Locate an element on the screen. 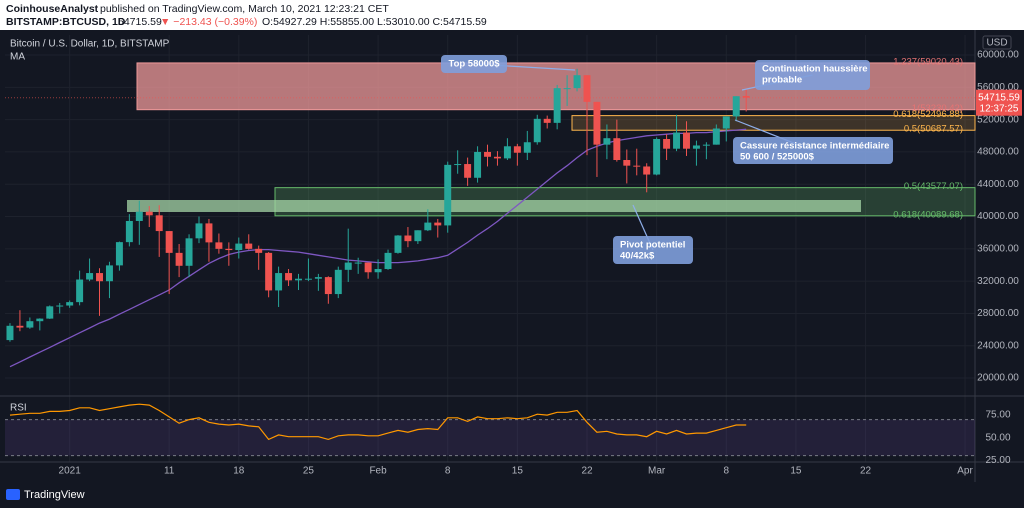  change: ▼ −213.43 (−0.39%) is located at coordinates (208, 22).